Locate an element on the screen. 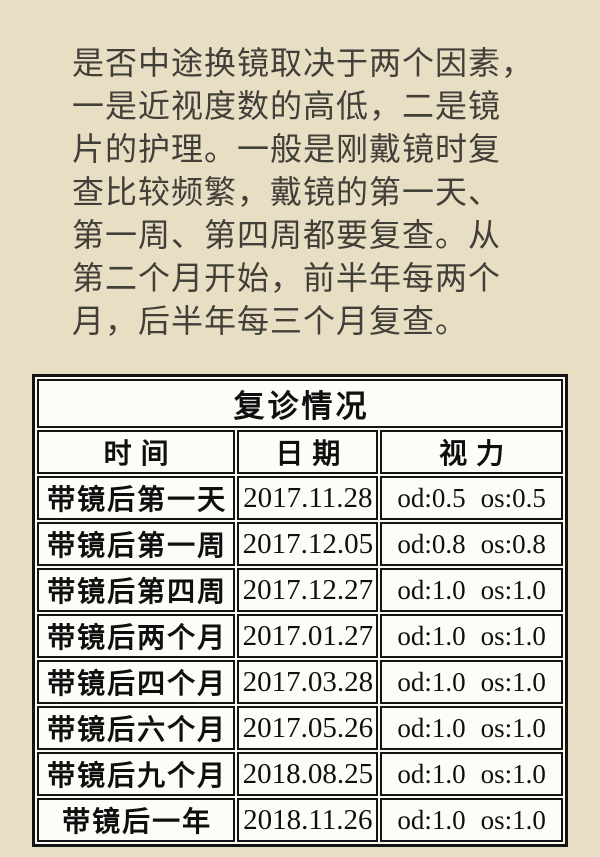  intro-line: 第一周、第四周都要复查。从 is located at coordinates (287, 235).